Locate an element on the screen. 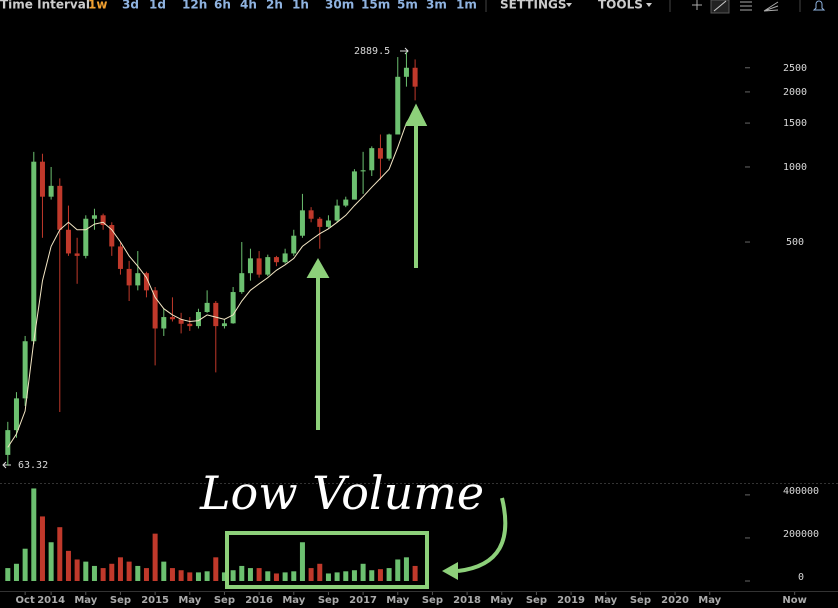 The width and height of the screenshot is (838, 608). fan-icon is located at coordinates (771, 6).